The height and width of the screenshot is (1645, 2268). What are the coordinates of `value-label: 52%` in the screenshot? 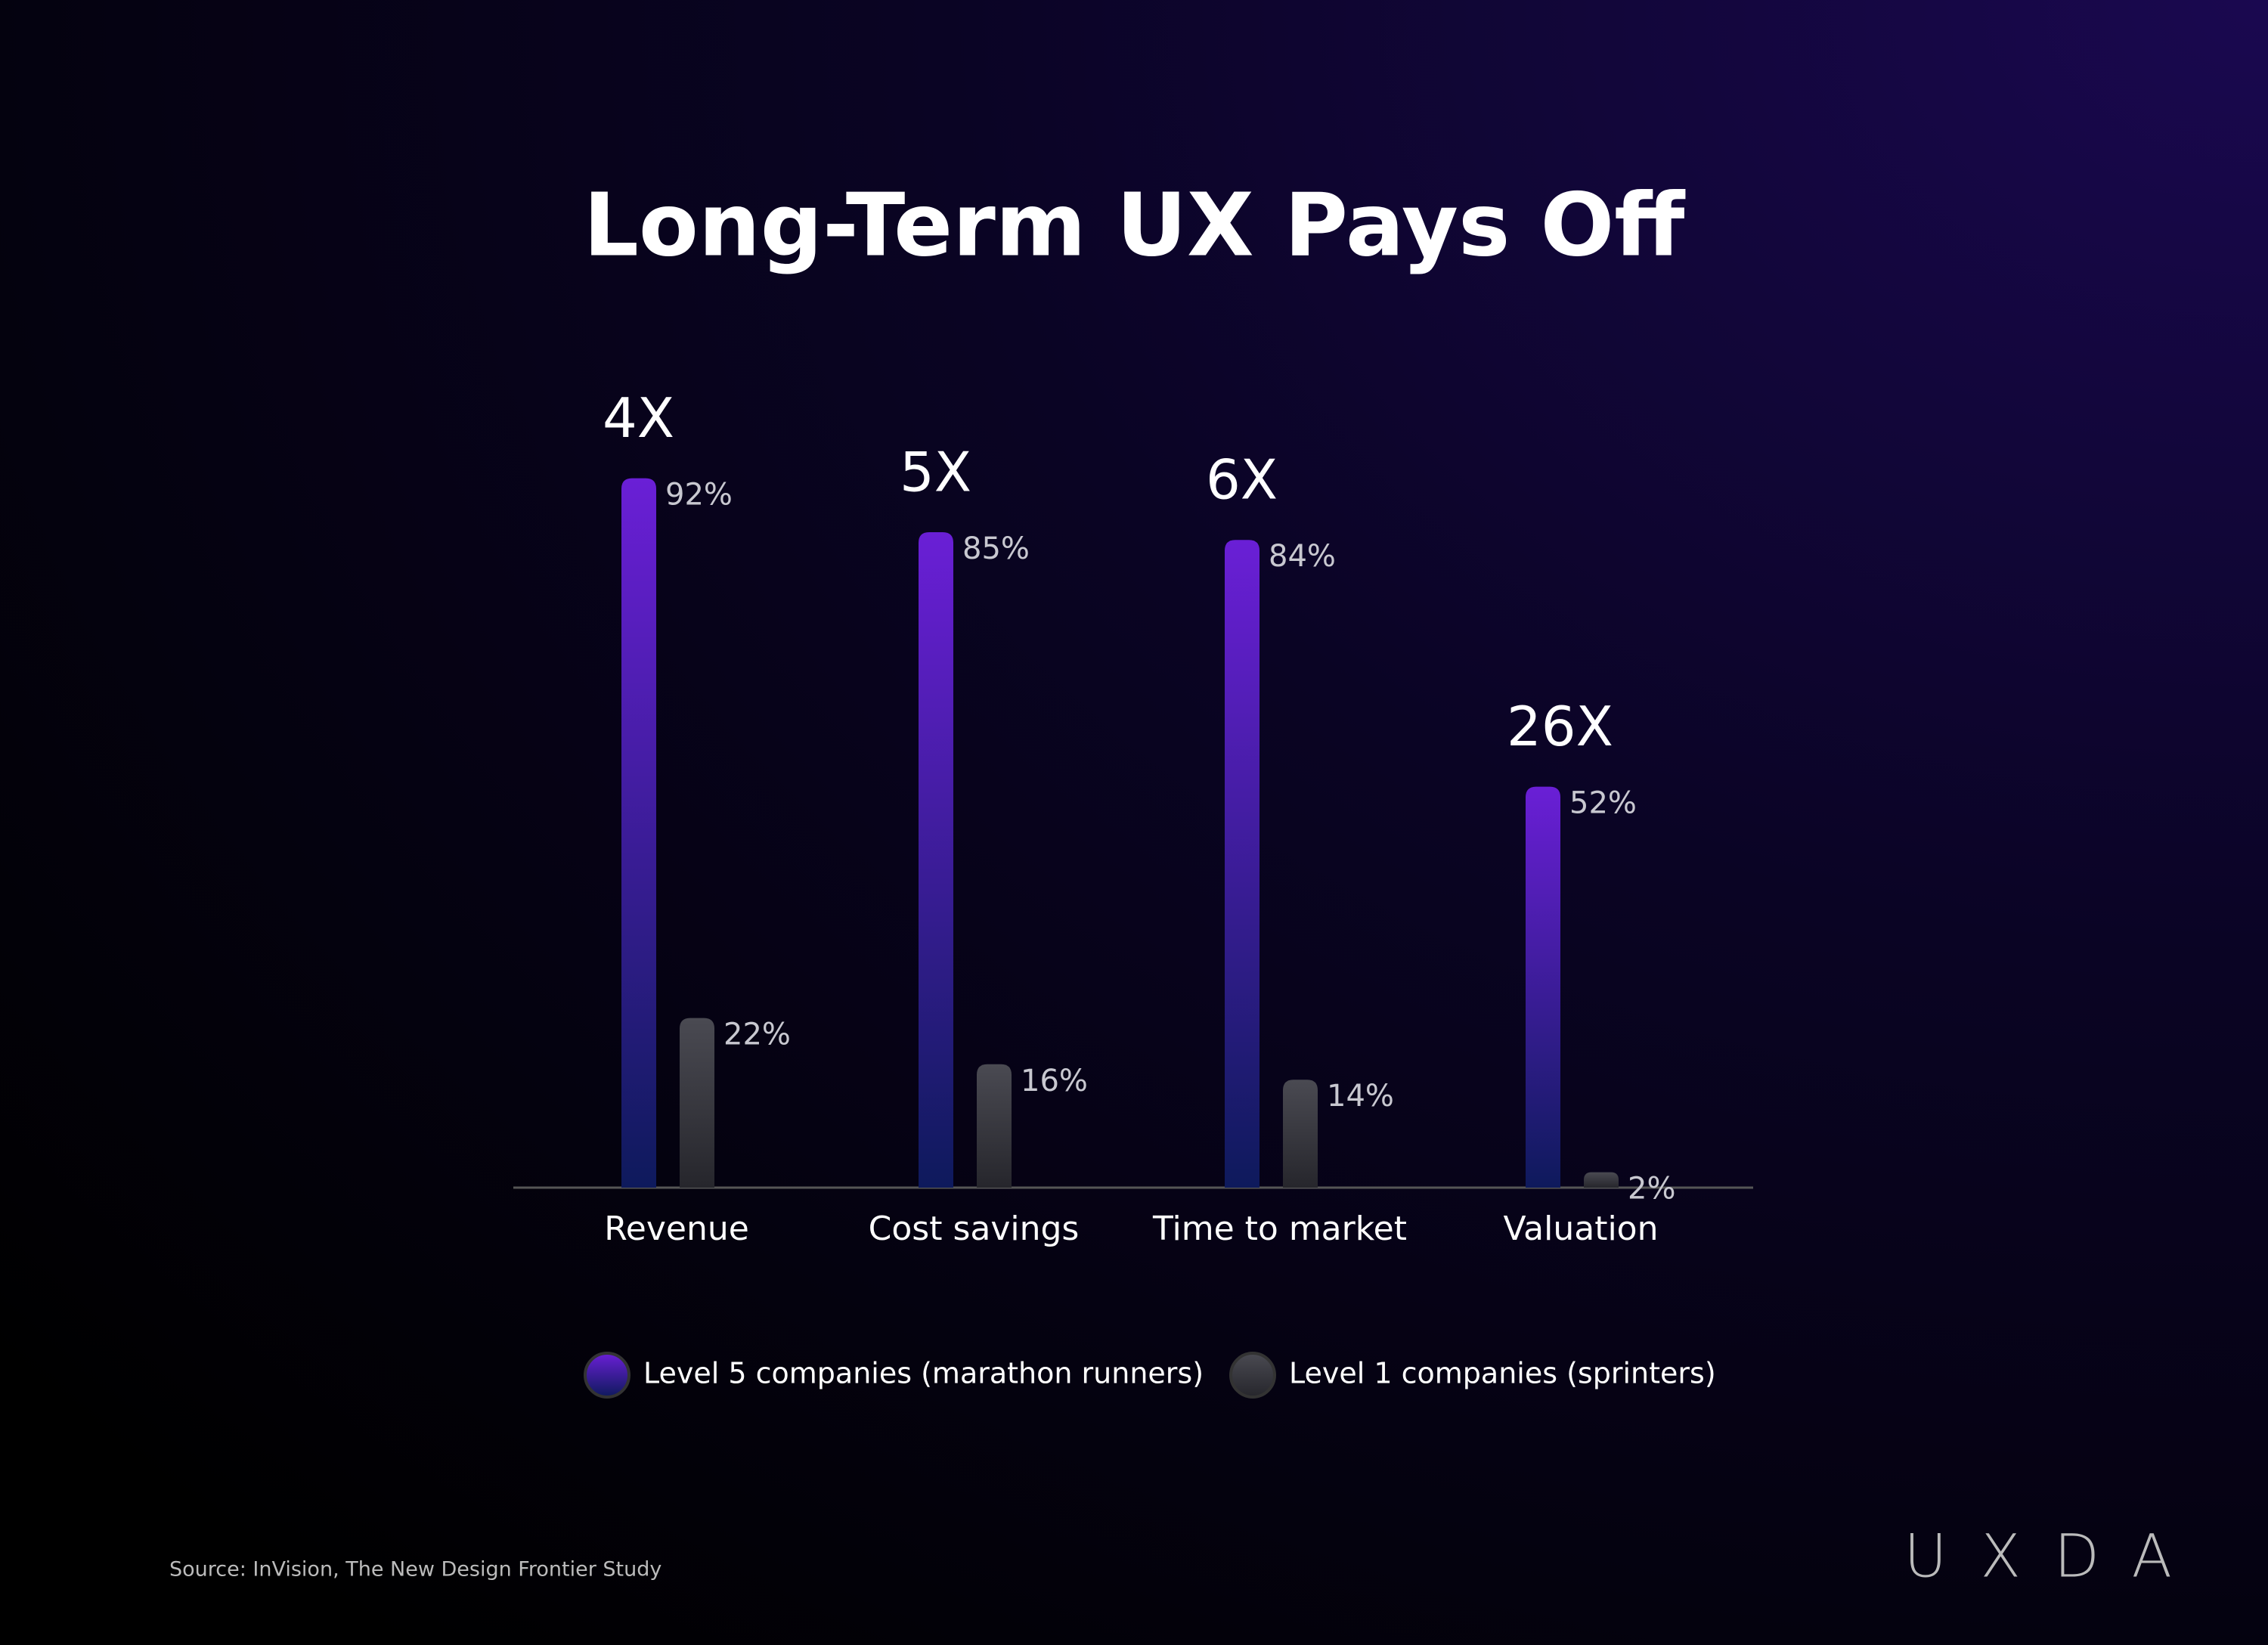 It's located at (1603, 804).